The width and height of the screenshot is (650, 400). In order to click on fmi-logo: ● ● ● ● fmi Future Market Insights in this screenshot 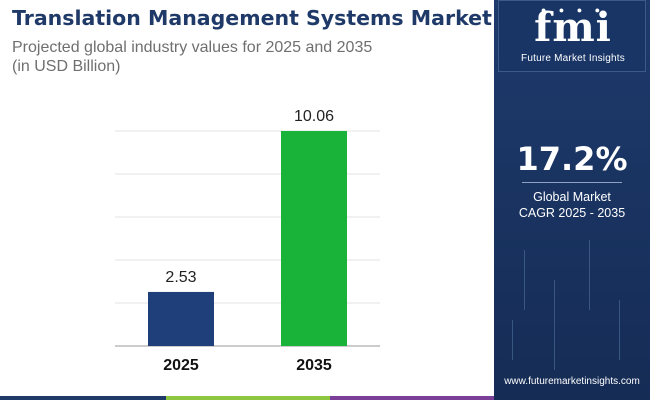, I will do `click(572, 36)`.